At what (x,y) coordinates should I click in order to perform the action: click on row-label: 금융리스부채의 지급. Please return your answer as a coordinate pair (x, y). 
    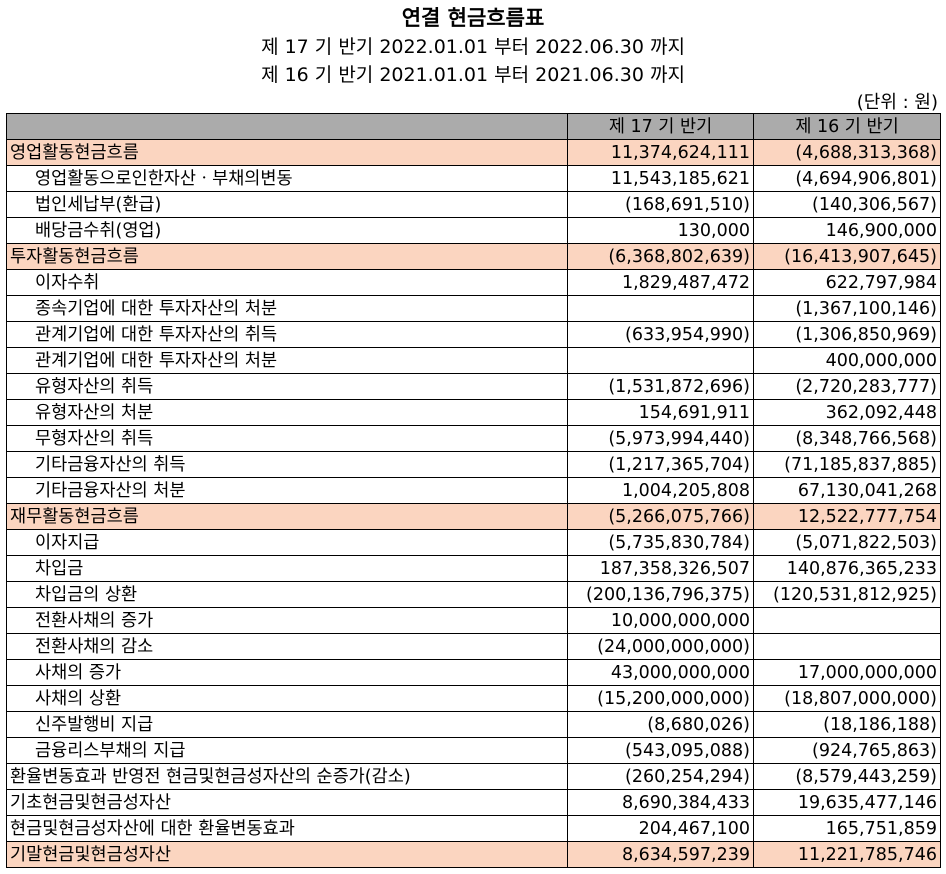
    Looking at the image, I should click on (287, 750).